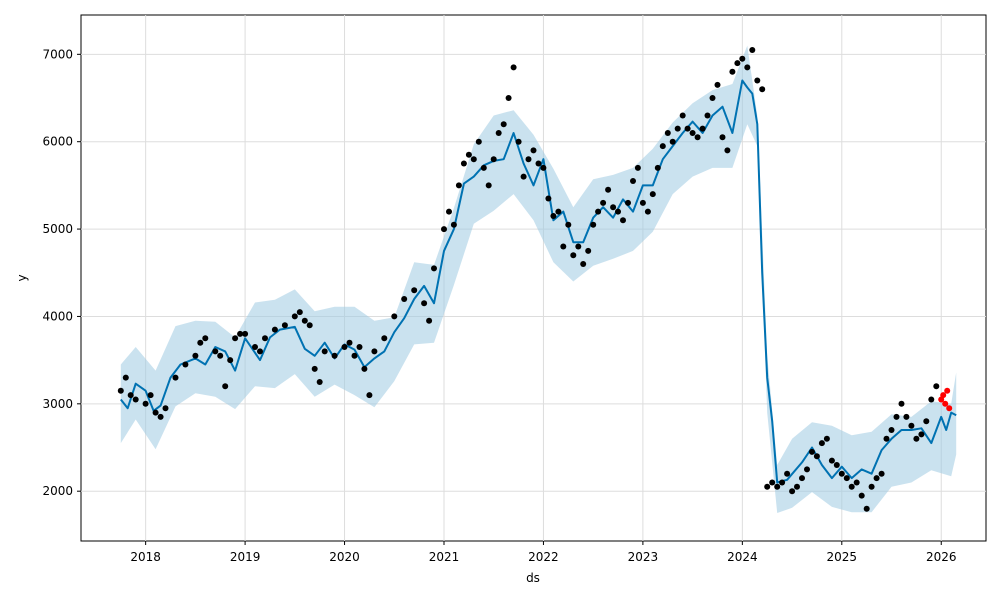 The width and height of the screenshot is (1000, 600). Describe the element at coordinates (145, 557) in the screenshot. I see `x-tick-label: 2018` at that location.